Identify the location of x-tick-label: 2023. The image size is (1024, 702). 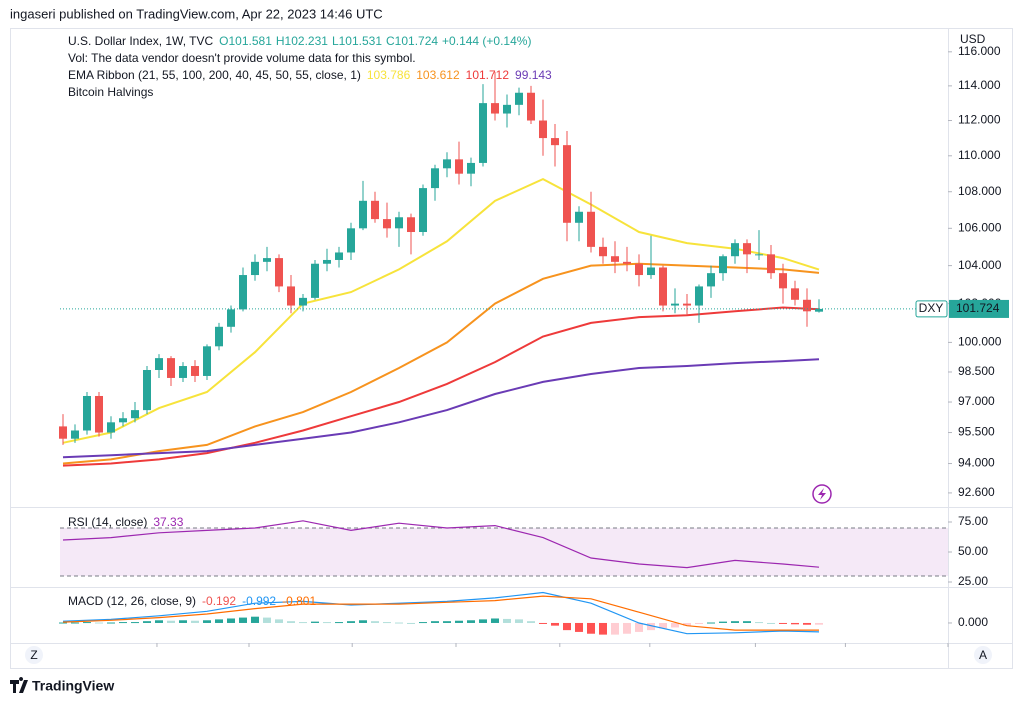
(649, 656).